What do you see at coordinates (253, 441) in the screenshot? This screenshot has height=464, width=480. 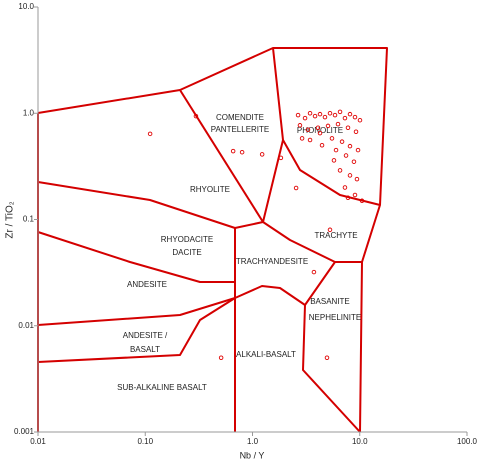 I see `x-tick-label: 1.0` at bounding box center [253, 441].